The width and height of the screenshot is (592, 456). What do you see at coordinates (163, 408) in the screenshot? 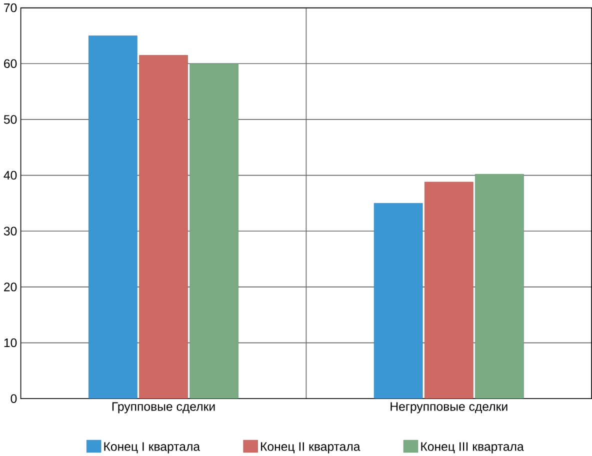
I see `x-tick-label: Групповые сделки` at bounding box center [163, 408].